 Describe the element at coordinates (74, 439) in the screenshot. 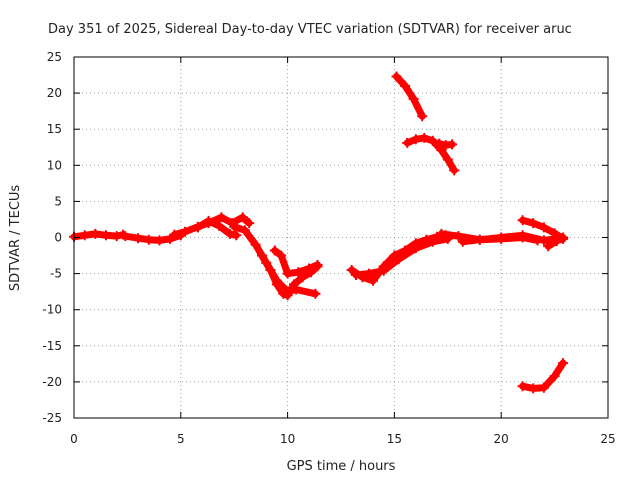

I see `x-tick-label: 0` at that location.